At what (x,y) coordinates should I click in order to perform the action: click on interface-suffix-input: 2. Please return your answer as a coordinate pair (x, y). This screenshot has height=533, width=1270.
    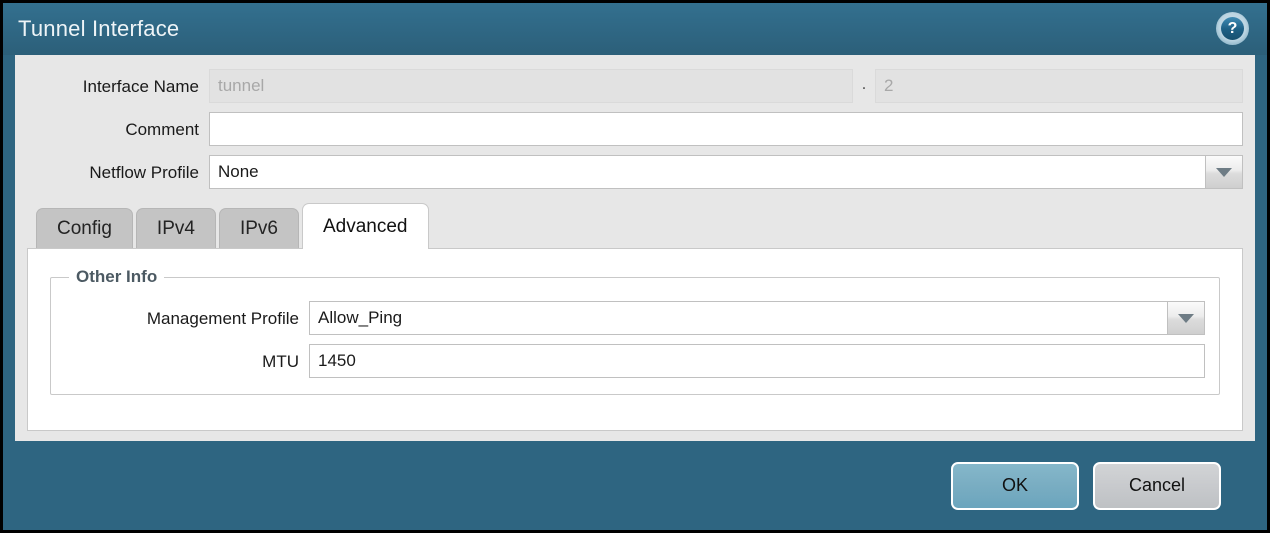
    Looking at the image, I should click on (1059, 86).